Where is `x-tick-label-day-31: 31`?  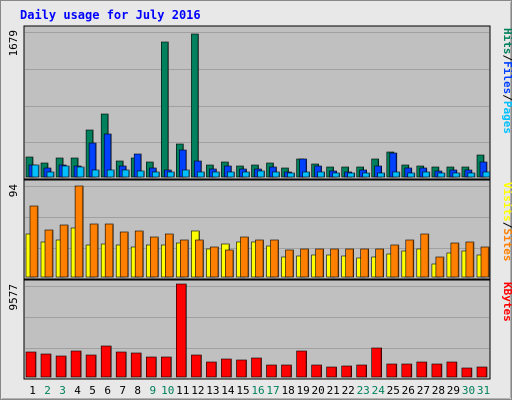
x-tick-label-day-31: 31 is located at coordinates (483, 390).